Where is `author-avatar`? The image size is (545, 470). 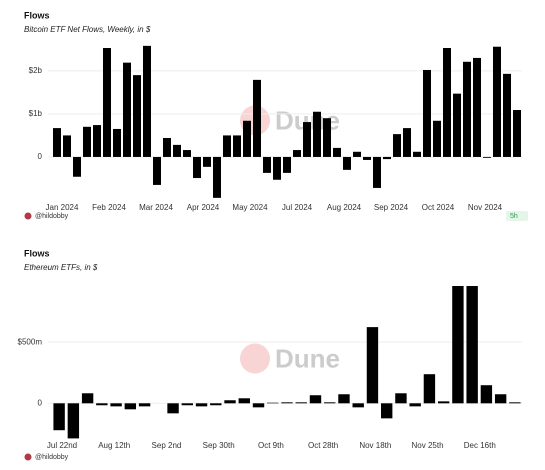 author-avatar is located at coordinates (28, 216).